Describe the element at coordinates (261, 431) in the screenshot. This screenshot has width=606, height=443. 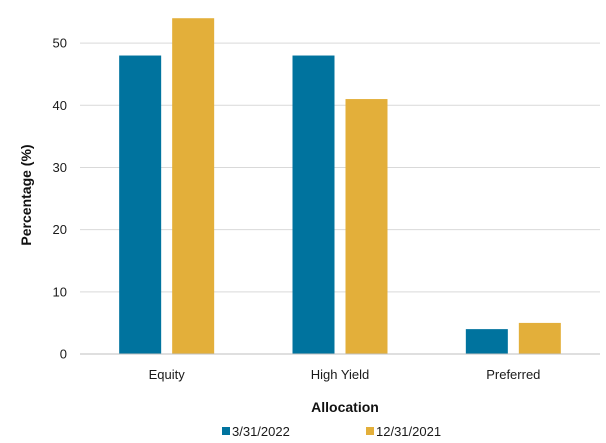
I see `legend-label: 3/31/2022` at that location.